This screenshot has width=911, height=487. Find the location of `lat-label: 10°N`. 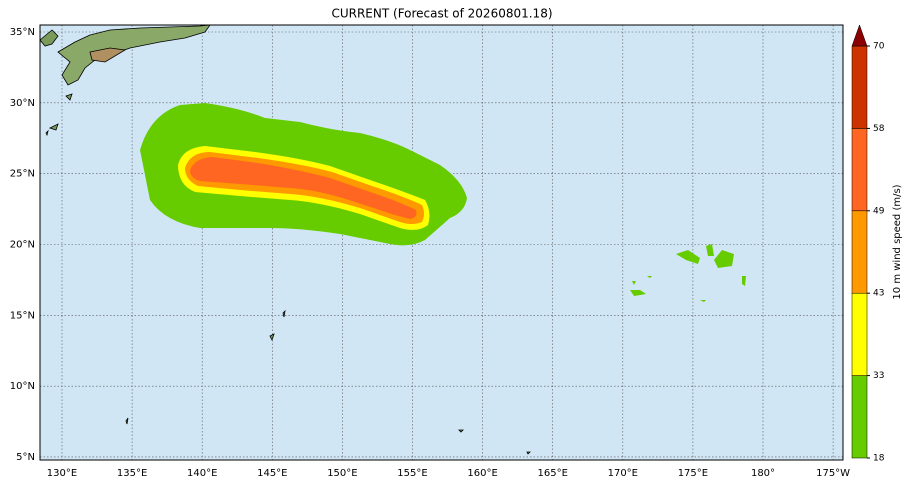

lat-label: 10°N is located at coordinates (22, 386).